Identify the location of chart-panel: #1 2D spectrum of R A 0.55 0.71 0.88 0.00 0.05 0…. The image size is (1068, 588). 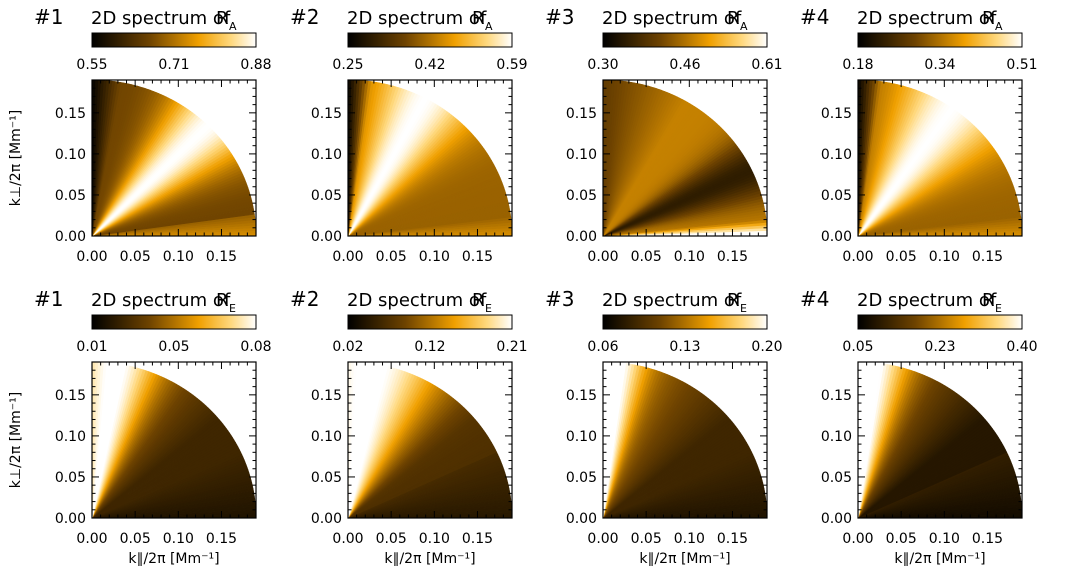
(140, 135).